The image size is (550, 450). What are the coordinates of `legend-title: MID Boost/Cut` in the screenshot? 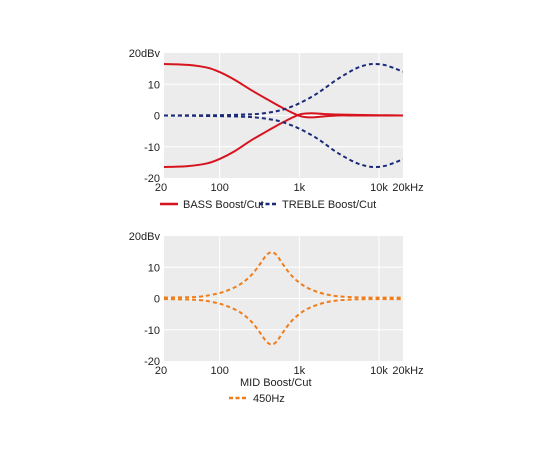 It's located at (276, 383).